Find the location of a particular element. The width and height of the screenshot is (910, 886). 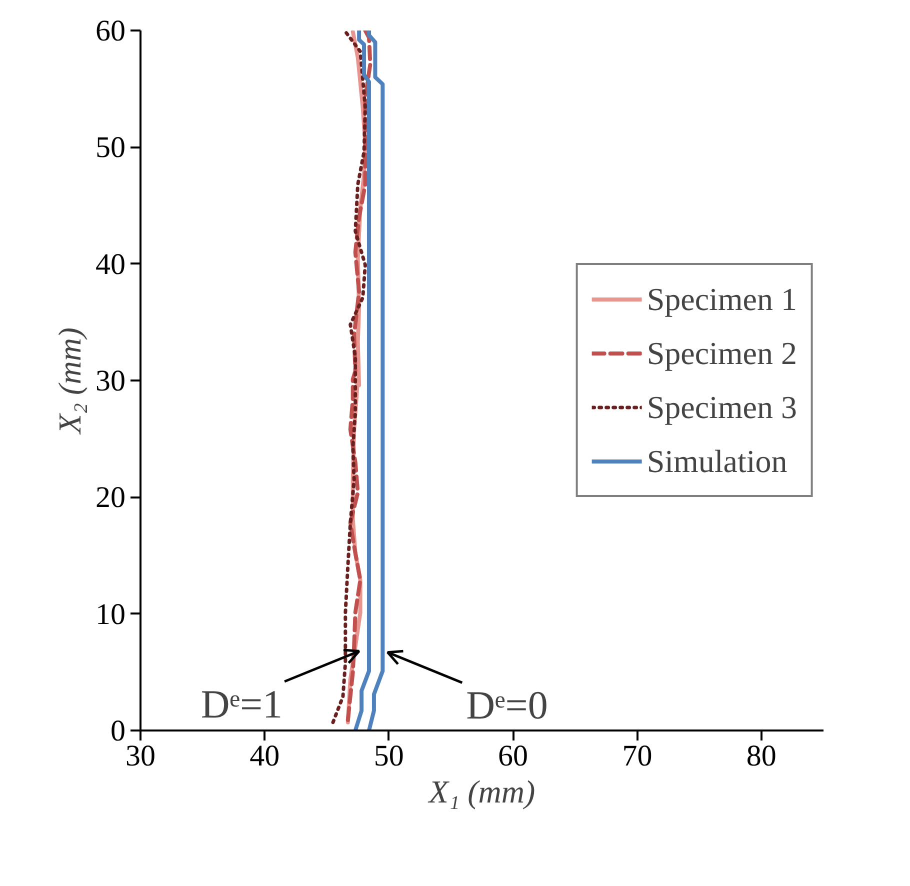

x-tick-label: 30 is located at coordinates (141, 756).